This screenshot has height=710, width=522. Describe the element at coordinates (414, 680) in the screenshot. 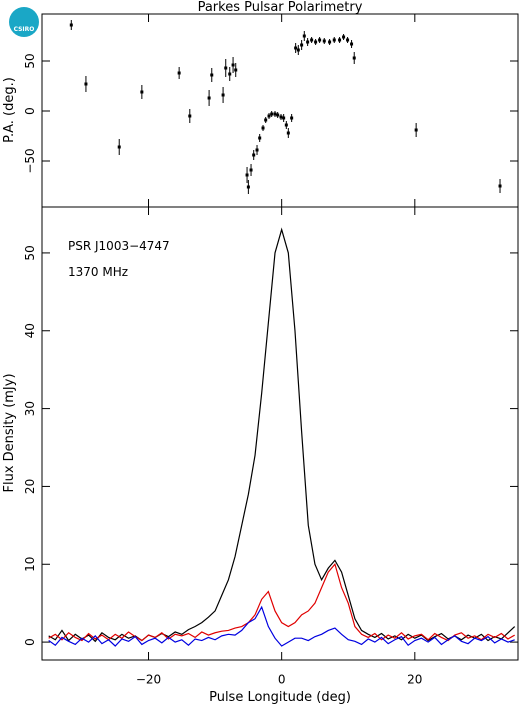

I see `x-tick-label: 20` at that location.